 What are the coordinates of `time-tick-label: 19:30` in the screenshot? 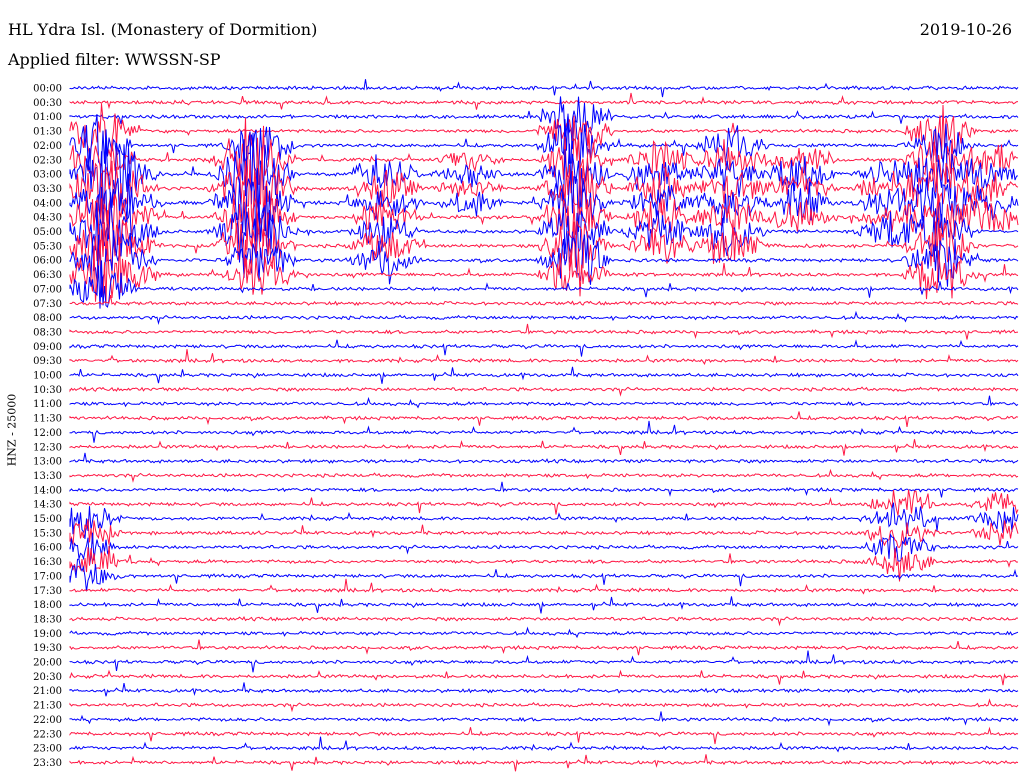 It's located at (47, 648).